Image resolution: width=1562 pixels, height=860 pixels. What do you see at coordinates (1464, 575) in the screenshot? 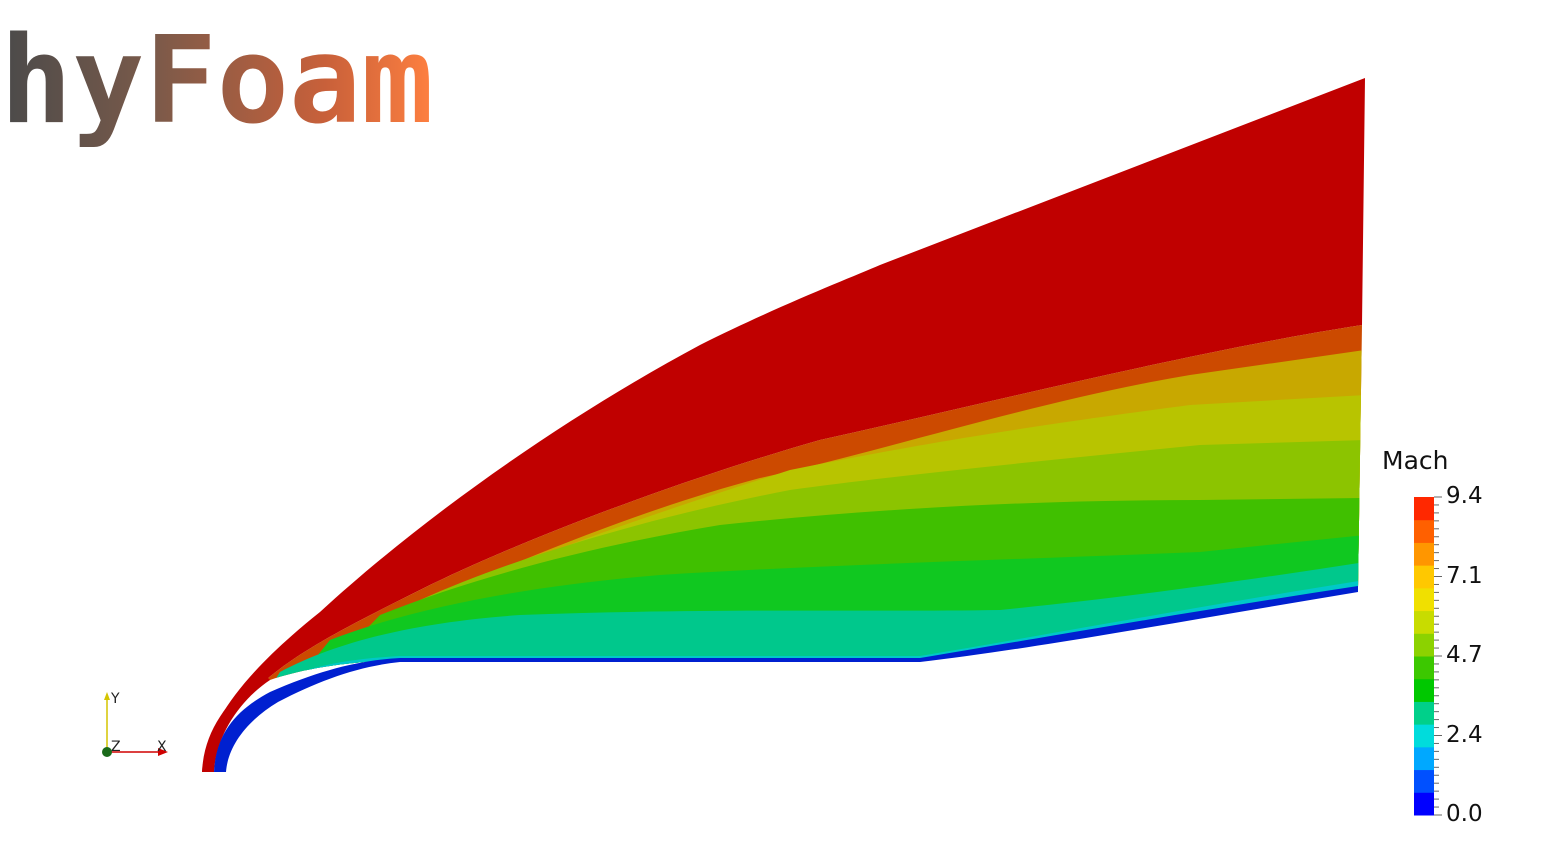
I see `colorbar-tick-label: 7.1` at bounding box center [1464, 575].